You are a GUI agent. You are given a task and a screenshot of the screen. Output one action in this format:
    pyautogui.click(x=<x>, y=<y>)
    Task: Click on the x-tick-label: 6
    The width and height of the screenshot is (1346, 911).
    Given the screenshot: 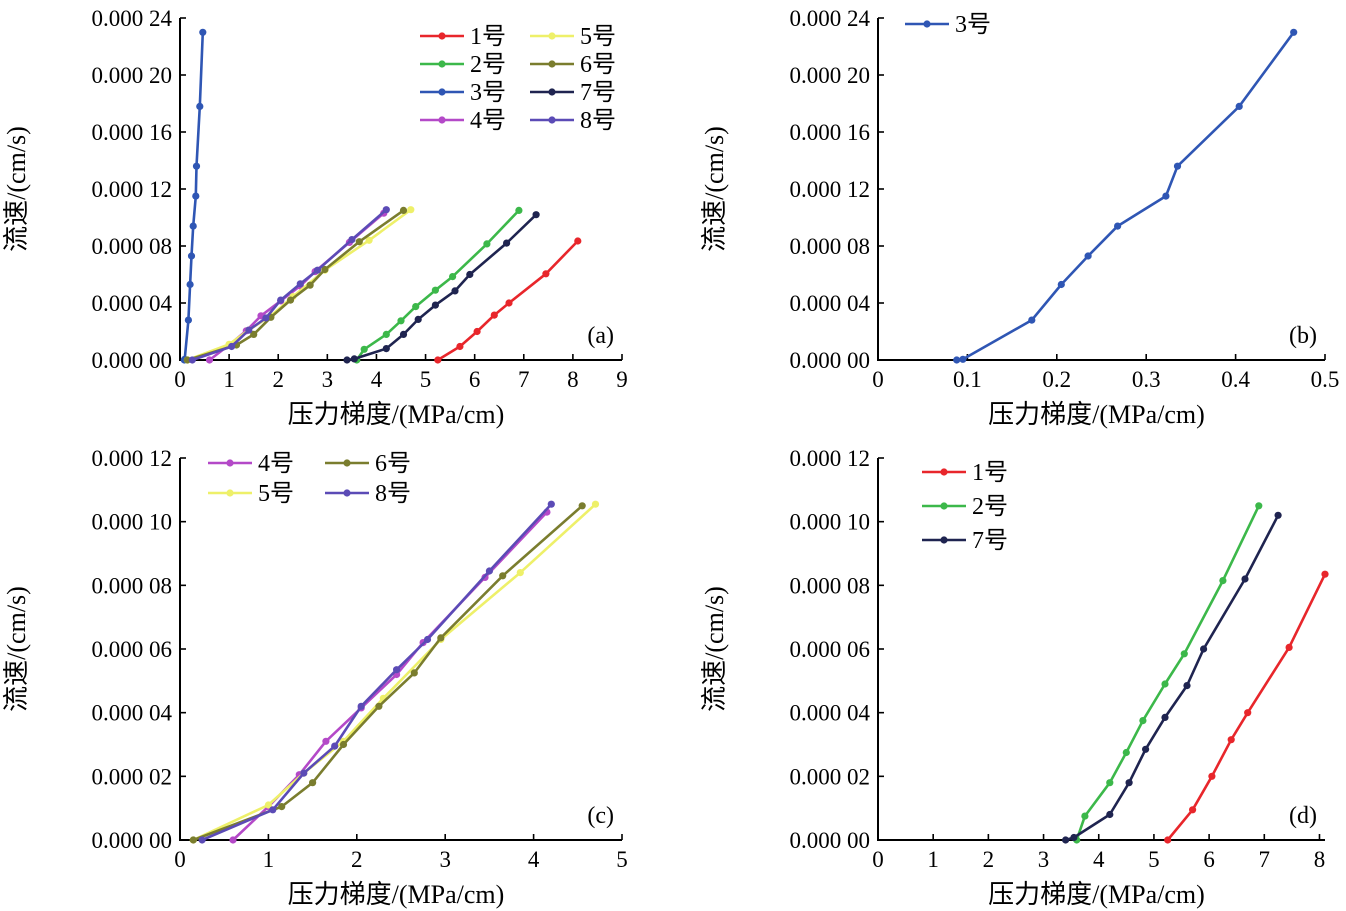 What is the action you would take?
    pyautogui.click(x=475, y=379)
    